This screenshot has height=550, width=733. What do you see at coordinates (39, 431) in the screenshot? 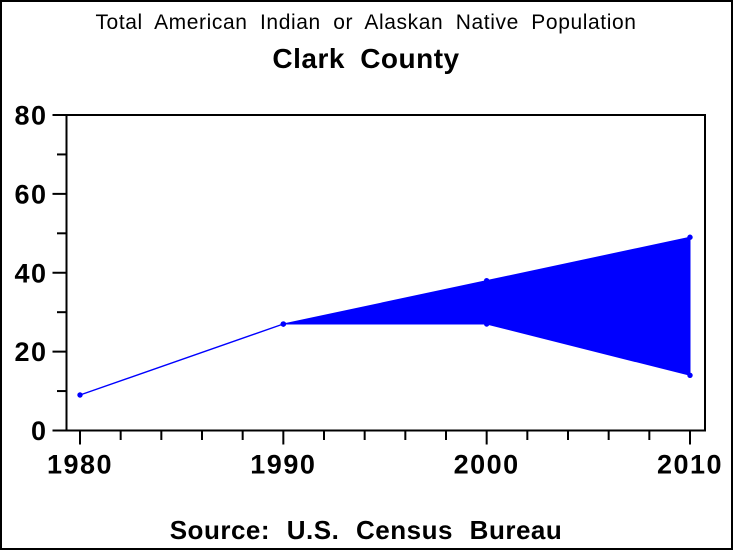
I see `y-axis-tick-label: 0` at bounding box center [39, 431].